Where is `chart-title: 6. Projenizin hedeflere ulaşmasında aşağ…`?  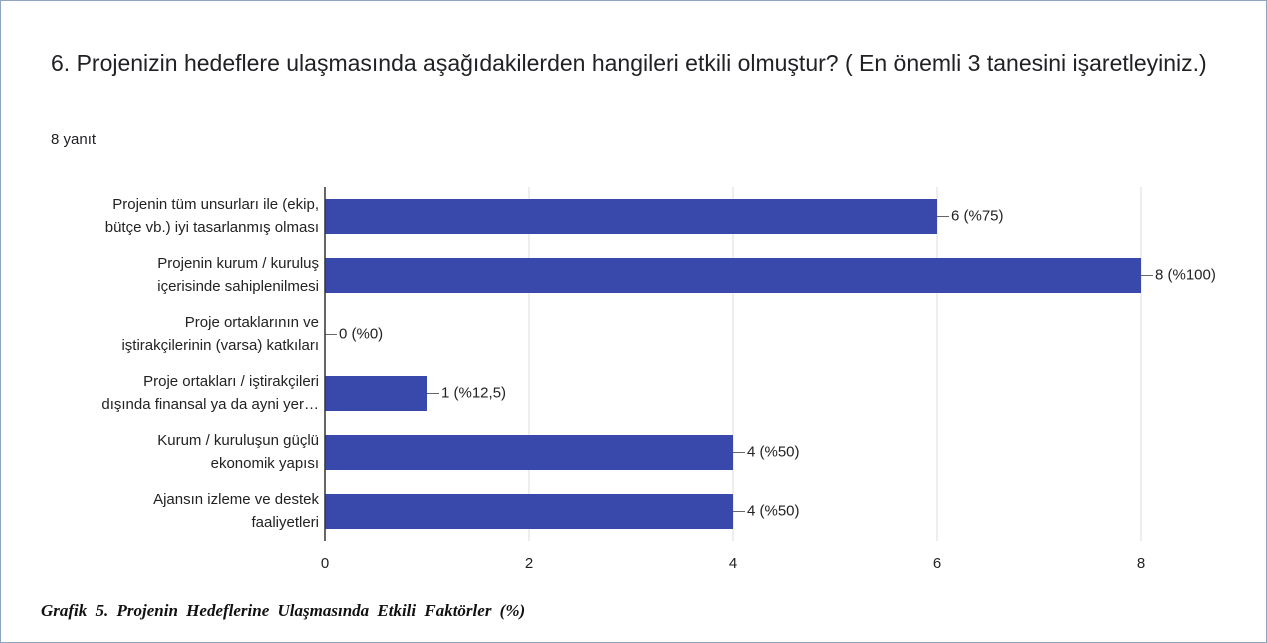
chart-title: 6. Projenizin hedeflere ulaşmasında aşağ… is located at coordinates (629, 63).